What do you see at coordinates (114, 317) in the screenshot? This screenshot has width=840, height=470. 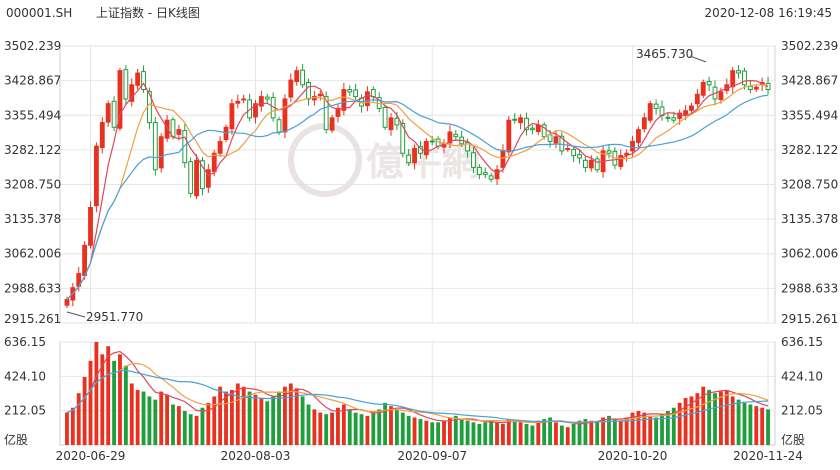 I see `low-annotation: 2951.770` at bounding box center [114, 317].